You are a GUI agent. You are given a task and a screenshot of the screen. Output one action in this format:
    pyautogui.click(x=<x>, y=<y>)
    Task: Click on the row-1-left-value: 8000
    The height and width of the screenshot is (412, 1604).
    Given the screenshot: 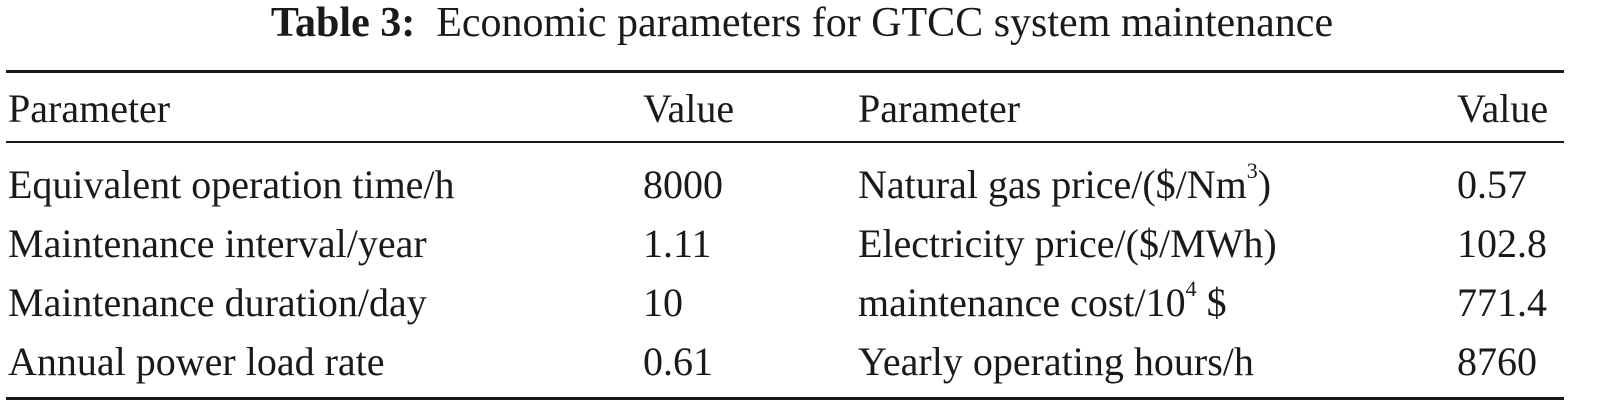 What is the action you would take?
    pyautogui.click(x=683, y=184)
    